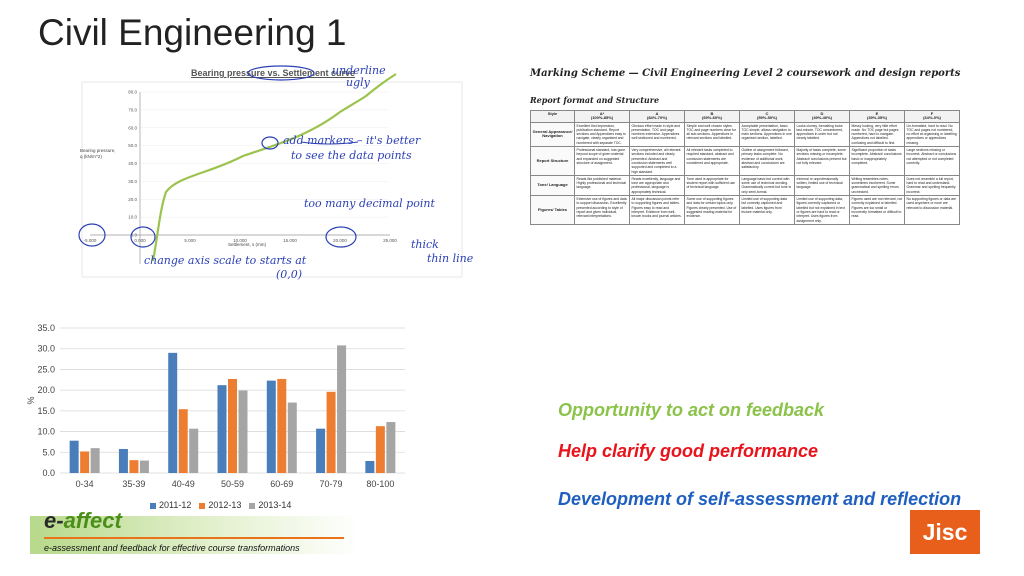 This screenshot has height=576, width=1024. Describe the element at coordinates (340, 240) in the screenshot. I see `line-chart-x-tick: 20.000` at that location.